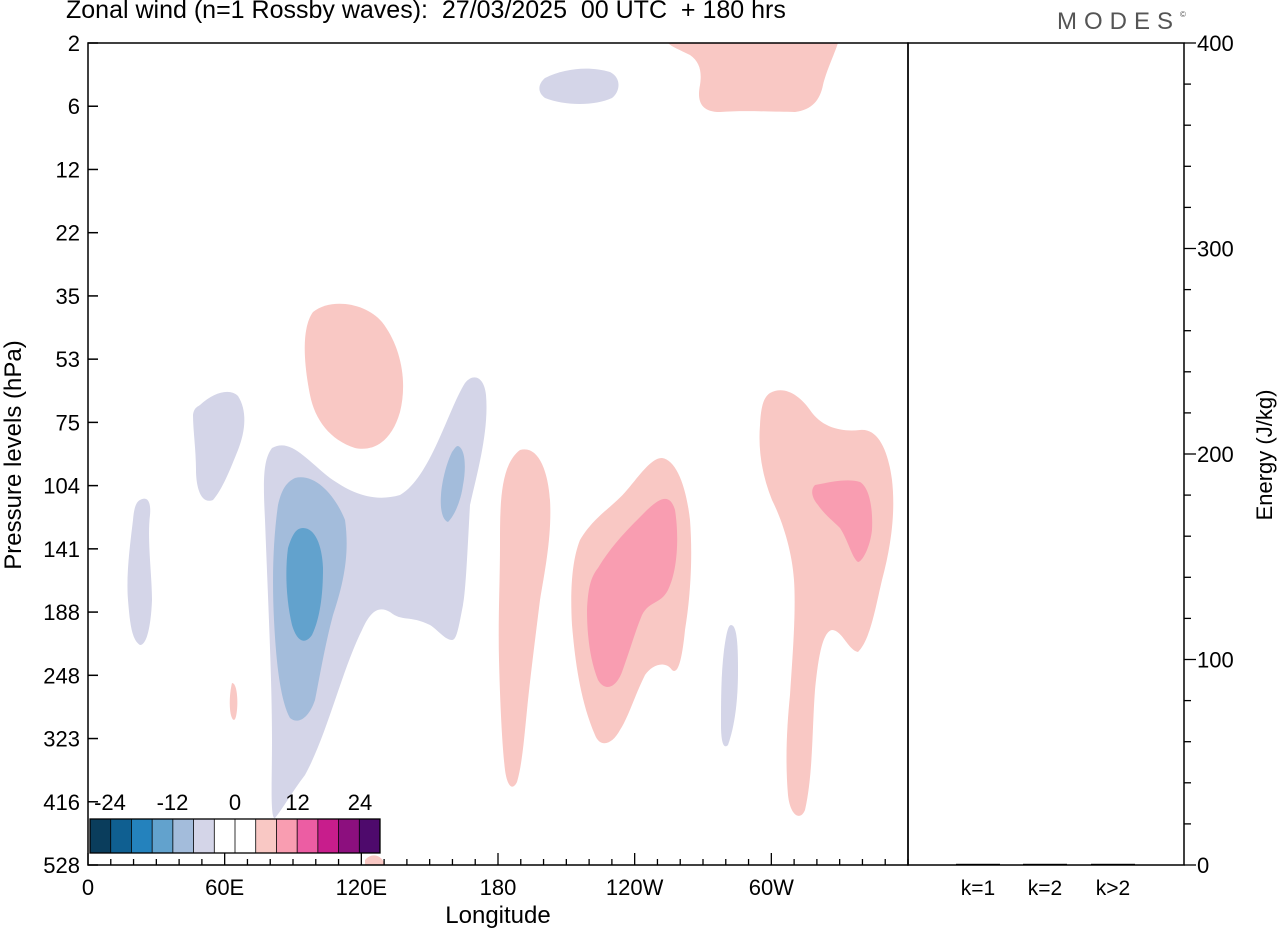 This screenshot has height=930, width=1280. I want to click on wavenumber-axis: k=1 k=2 k>2, so click(1045, 888).